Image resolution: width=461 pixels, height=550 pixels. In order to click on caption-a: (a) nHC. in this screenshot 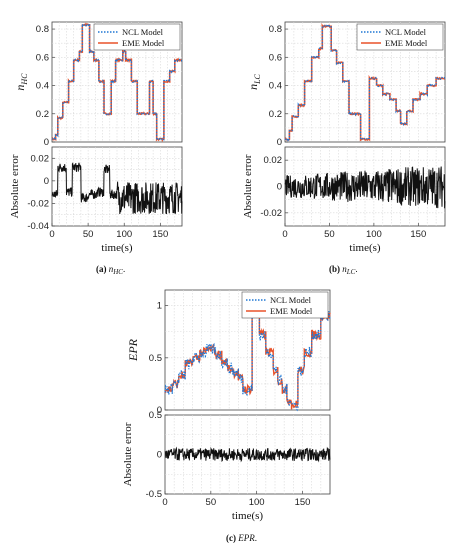, I will do `click(110, 270)`.